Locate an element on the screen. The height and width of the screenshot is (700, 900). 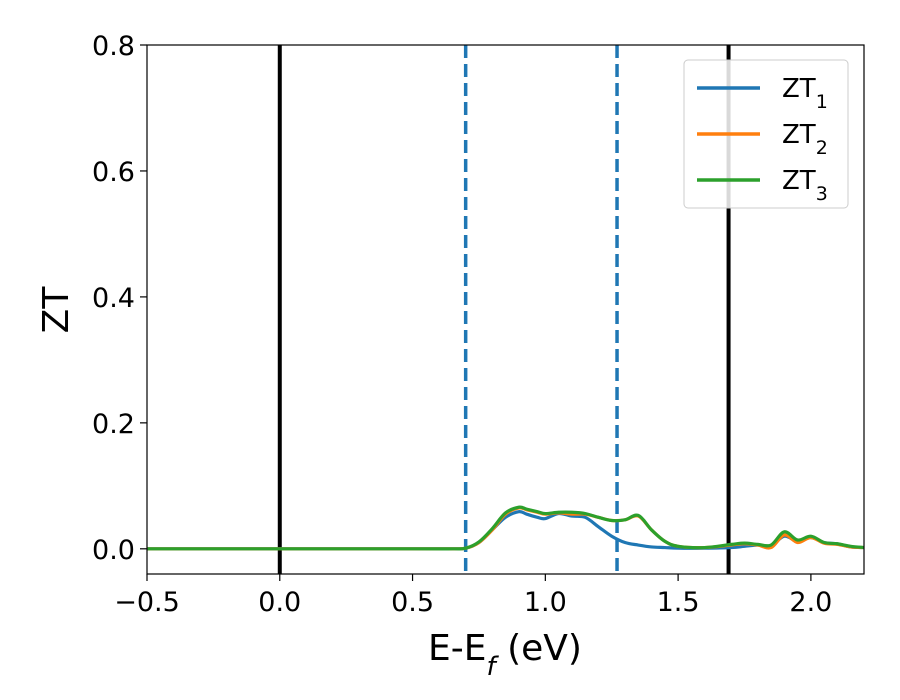
y-tick-label: 0.8 is located at coordinates (113, 46).